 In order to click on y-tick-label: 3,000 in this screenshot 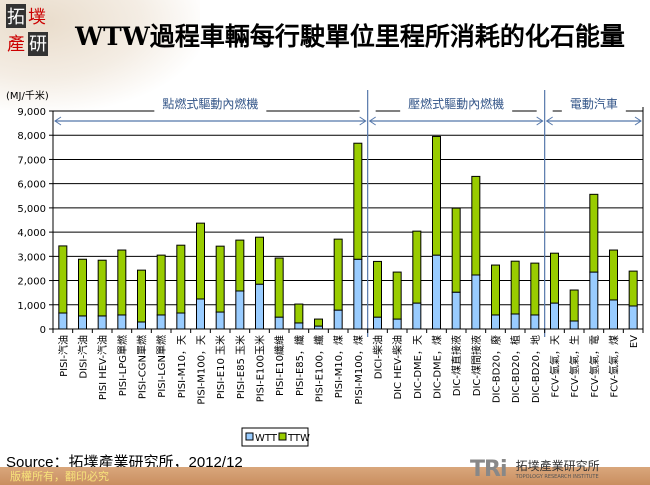, I will do `click(31, 257)`.